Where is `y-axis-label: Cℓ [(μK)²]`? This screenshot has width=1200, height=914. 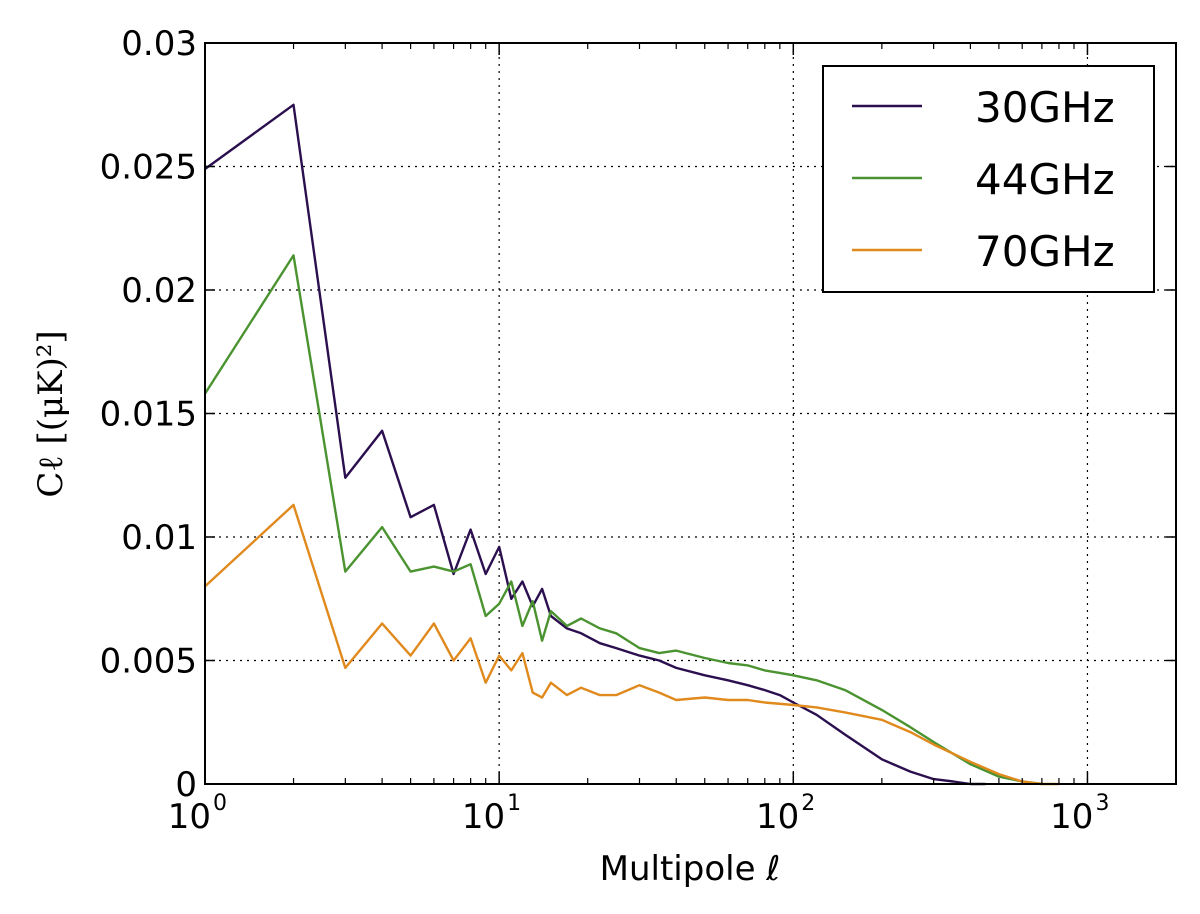 y-axis-label: Cℓ [(μK)²] is located at coordinates (51, 413).